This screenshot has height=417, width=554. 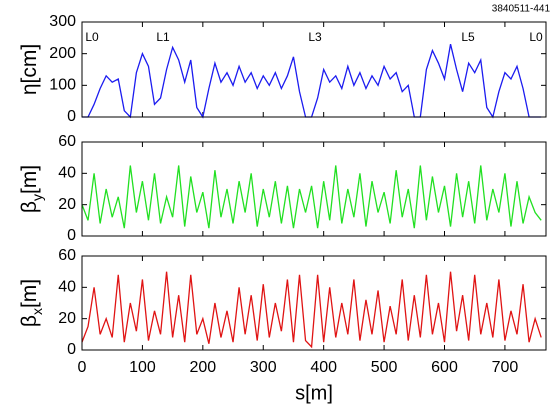 I want to click on figure-id: 3840511-441, so click(x=521, y=9).